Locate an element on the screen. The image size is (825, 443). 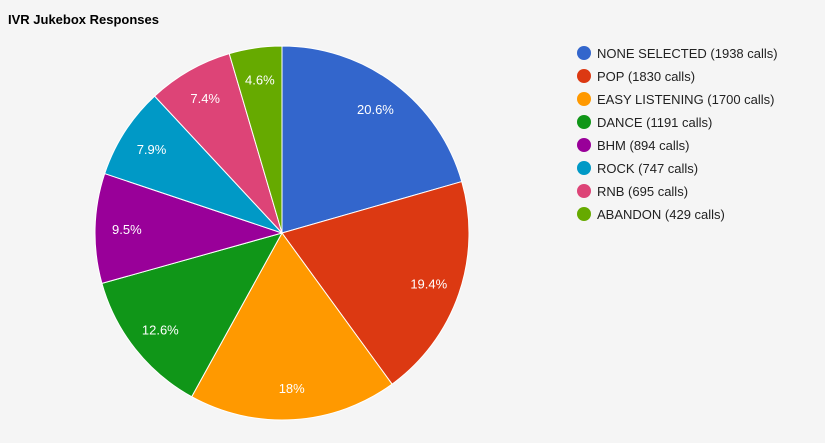
slice-percent-label: 19.4% is located at coordinates (428, 283).